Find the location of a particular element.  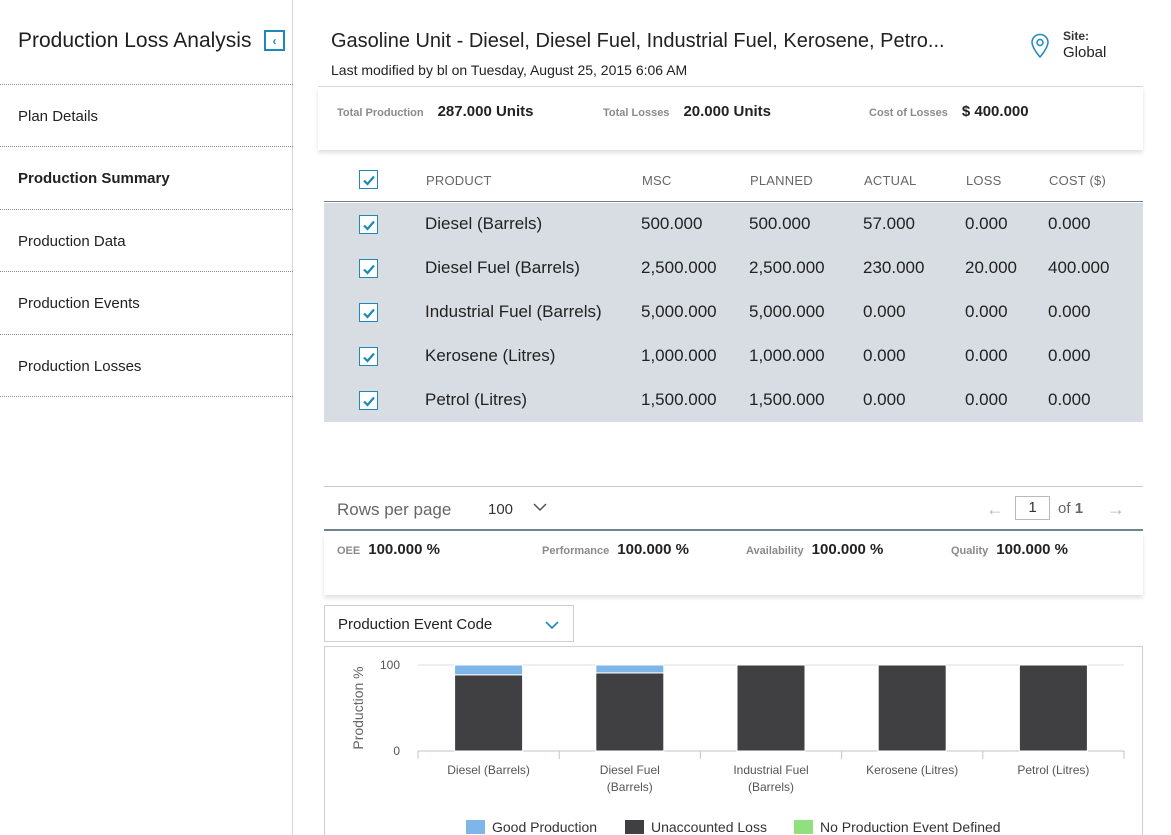

cell-actual: 230.000 is located at coordinates (894, 267).